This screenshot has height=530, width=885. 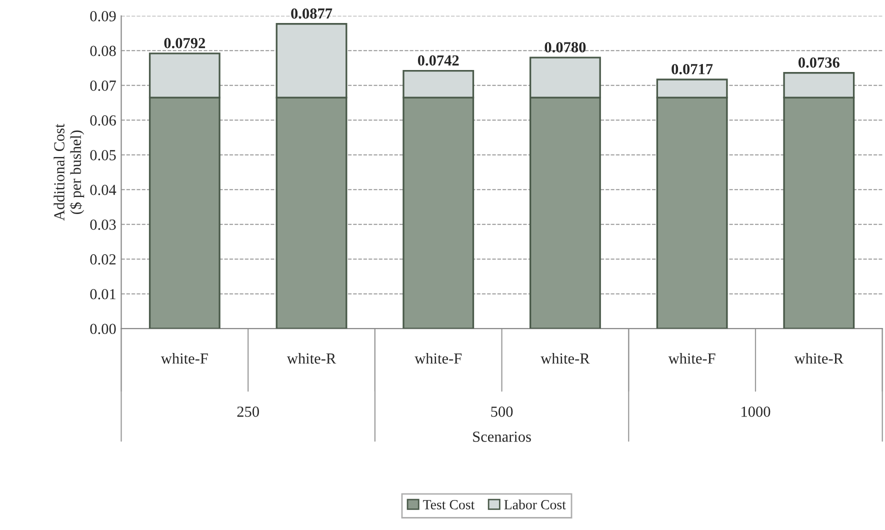 What do you see at coordinates (756, 411) in the screenshot?
I see `text: 1000` at bounding box center [756, 411].